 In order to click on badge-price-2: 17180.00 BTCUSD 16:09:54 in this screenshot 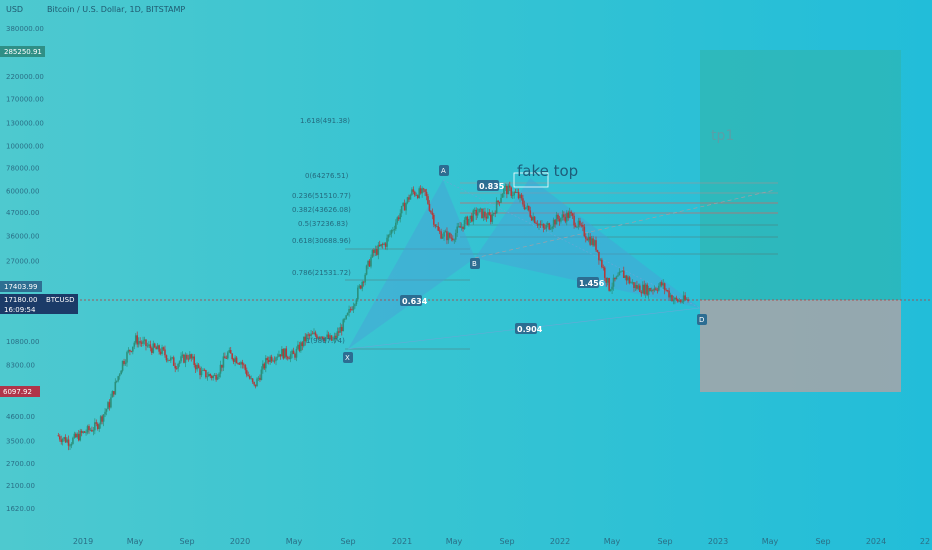, I will do `click(39, 304)`.